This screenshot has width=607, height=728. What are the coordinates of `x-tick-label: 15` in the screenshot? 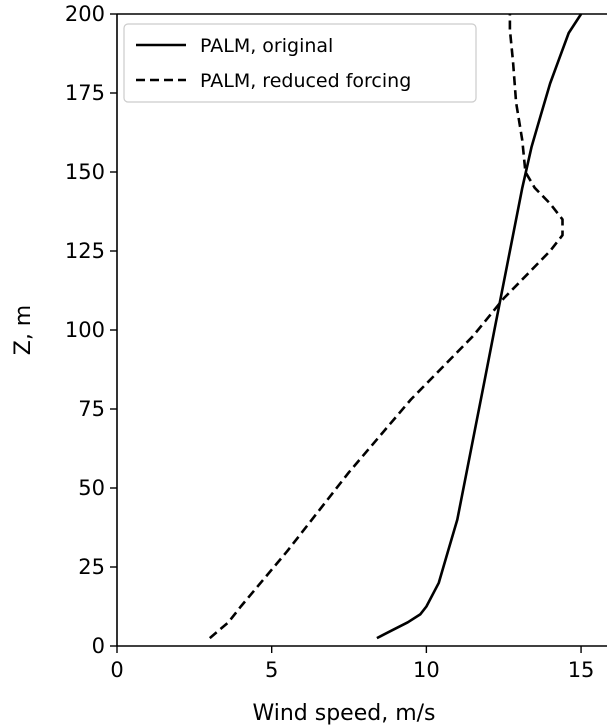 It's located at (581, 670).